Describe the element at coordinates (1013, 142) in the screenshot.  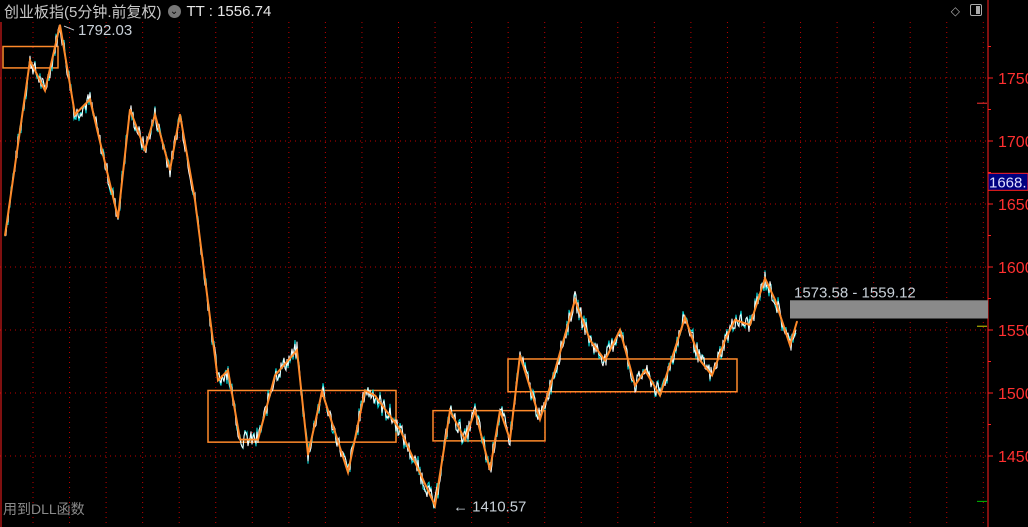
I see `y-tick-label: 1700` at that location.